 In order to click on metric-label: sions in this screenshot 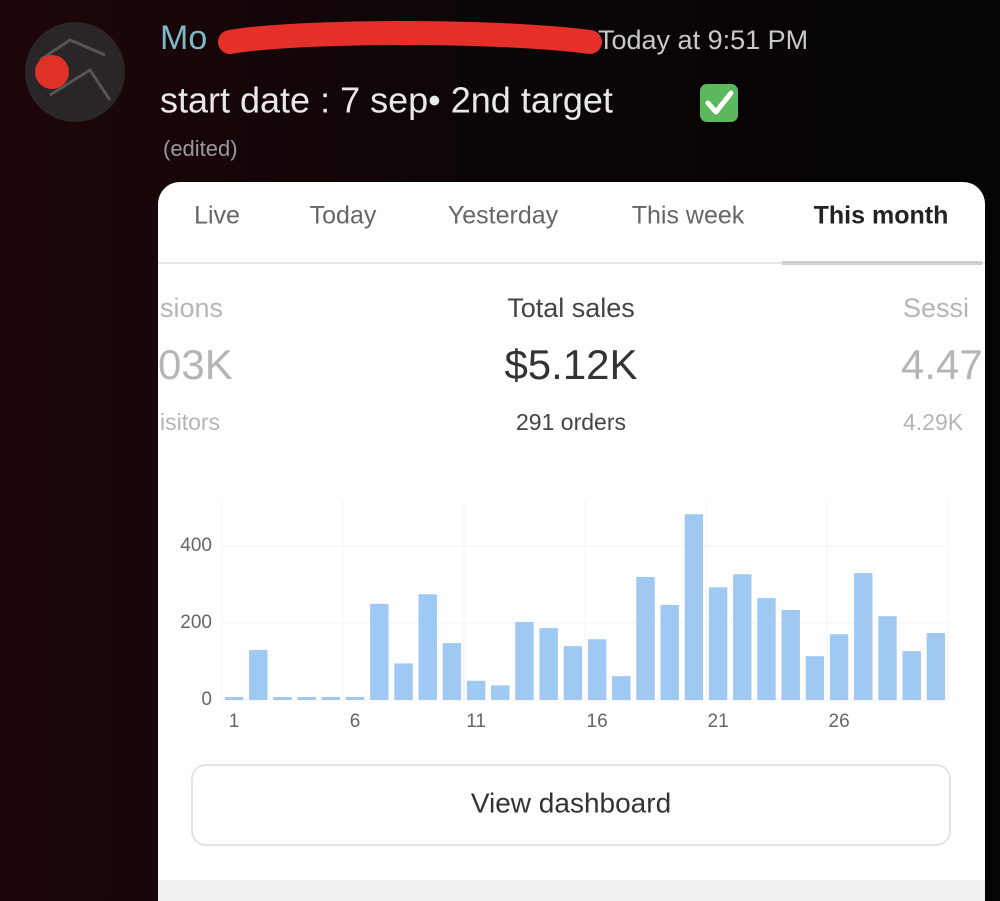, I will do `click(191, 308)`.